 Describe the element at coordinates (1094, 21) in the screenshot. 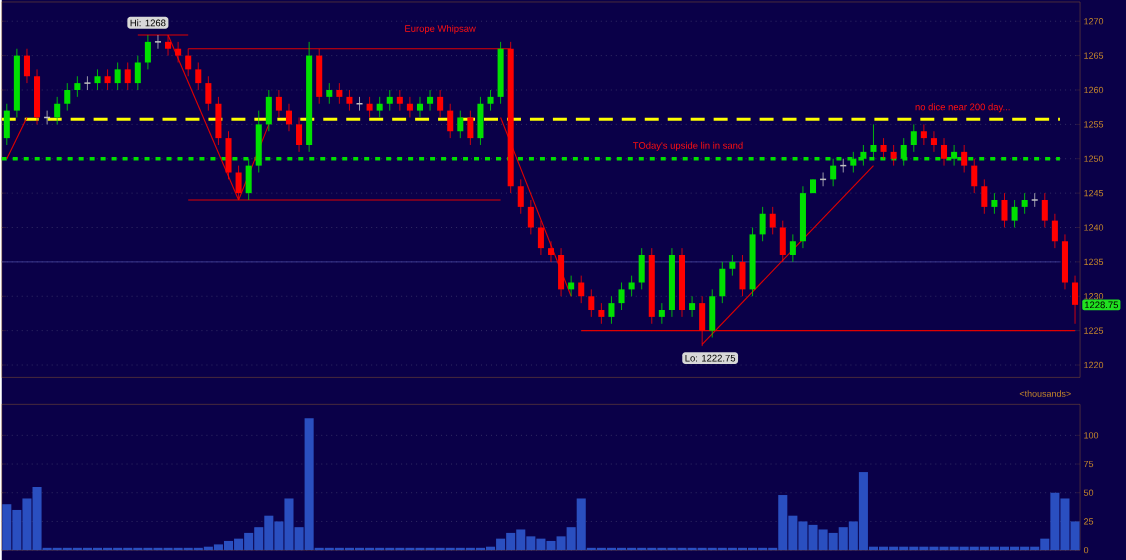

I see `y-tick-label: 1270` at that location.